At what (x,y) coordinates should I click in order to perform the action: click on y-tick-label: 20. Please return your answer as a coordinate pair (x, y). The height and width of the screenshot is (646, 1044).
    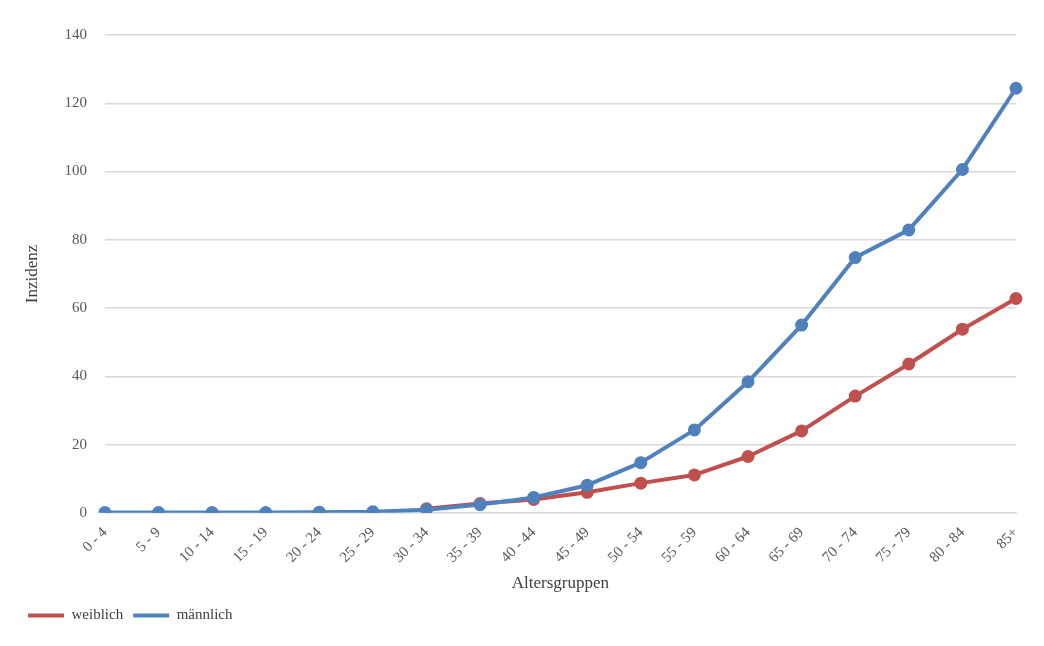
    Looking at the image, I should click on (79, 443).